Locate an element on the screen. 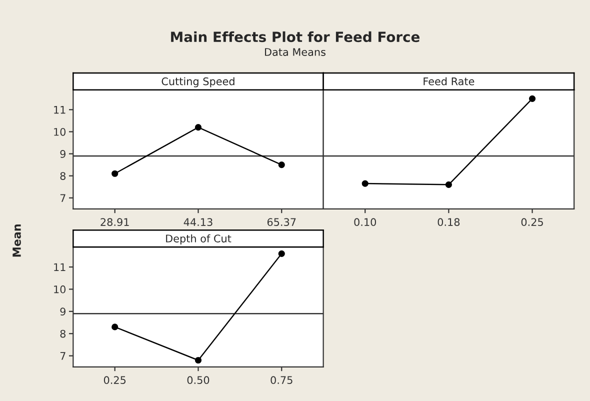  x-tick-label: 65.37 is located at coordinates (281, 222).